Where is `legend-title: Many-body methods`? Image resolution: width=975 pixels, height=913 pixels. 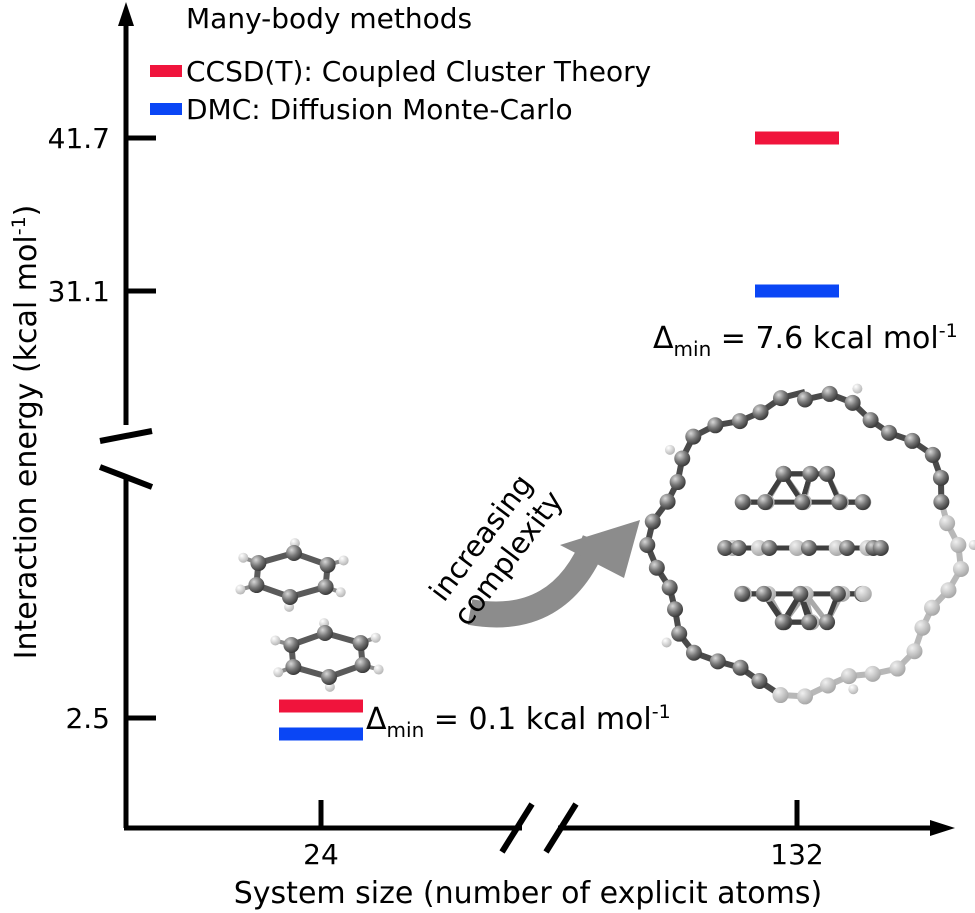 legend-title: Many-body methods is located at coordinates (329, 18).